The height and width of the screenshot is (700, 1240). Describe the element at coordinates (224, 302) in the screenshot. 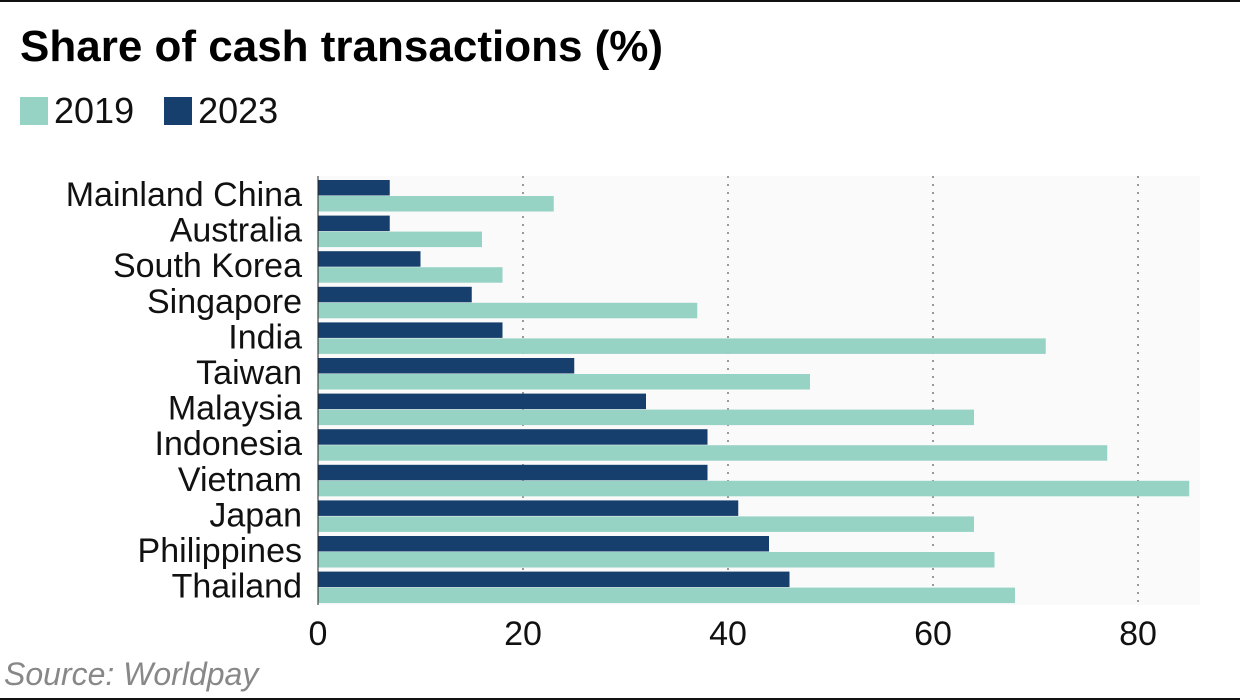

I see `category-label: Singapore` at that location.